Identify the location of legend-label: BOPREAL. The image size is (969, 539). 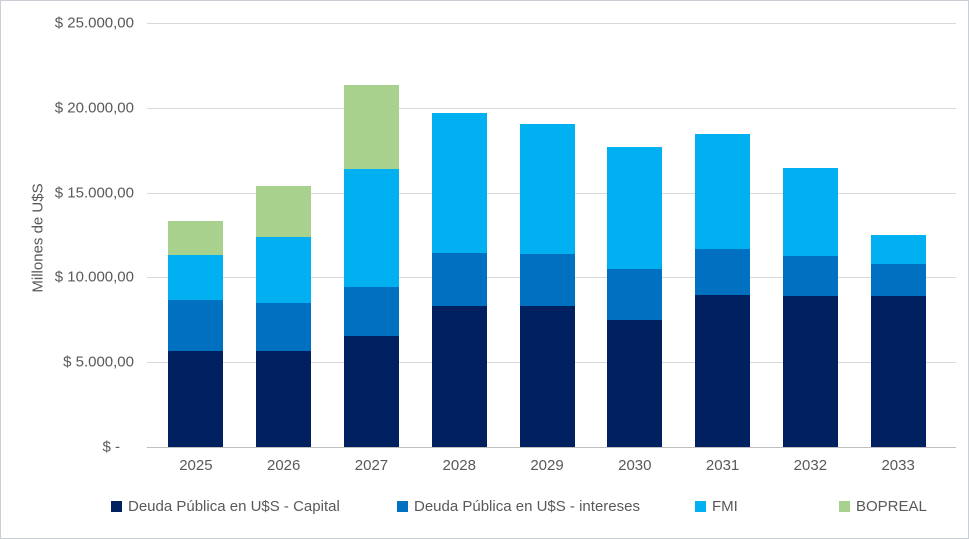
(891, 506).